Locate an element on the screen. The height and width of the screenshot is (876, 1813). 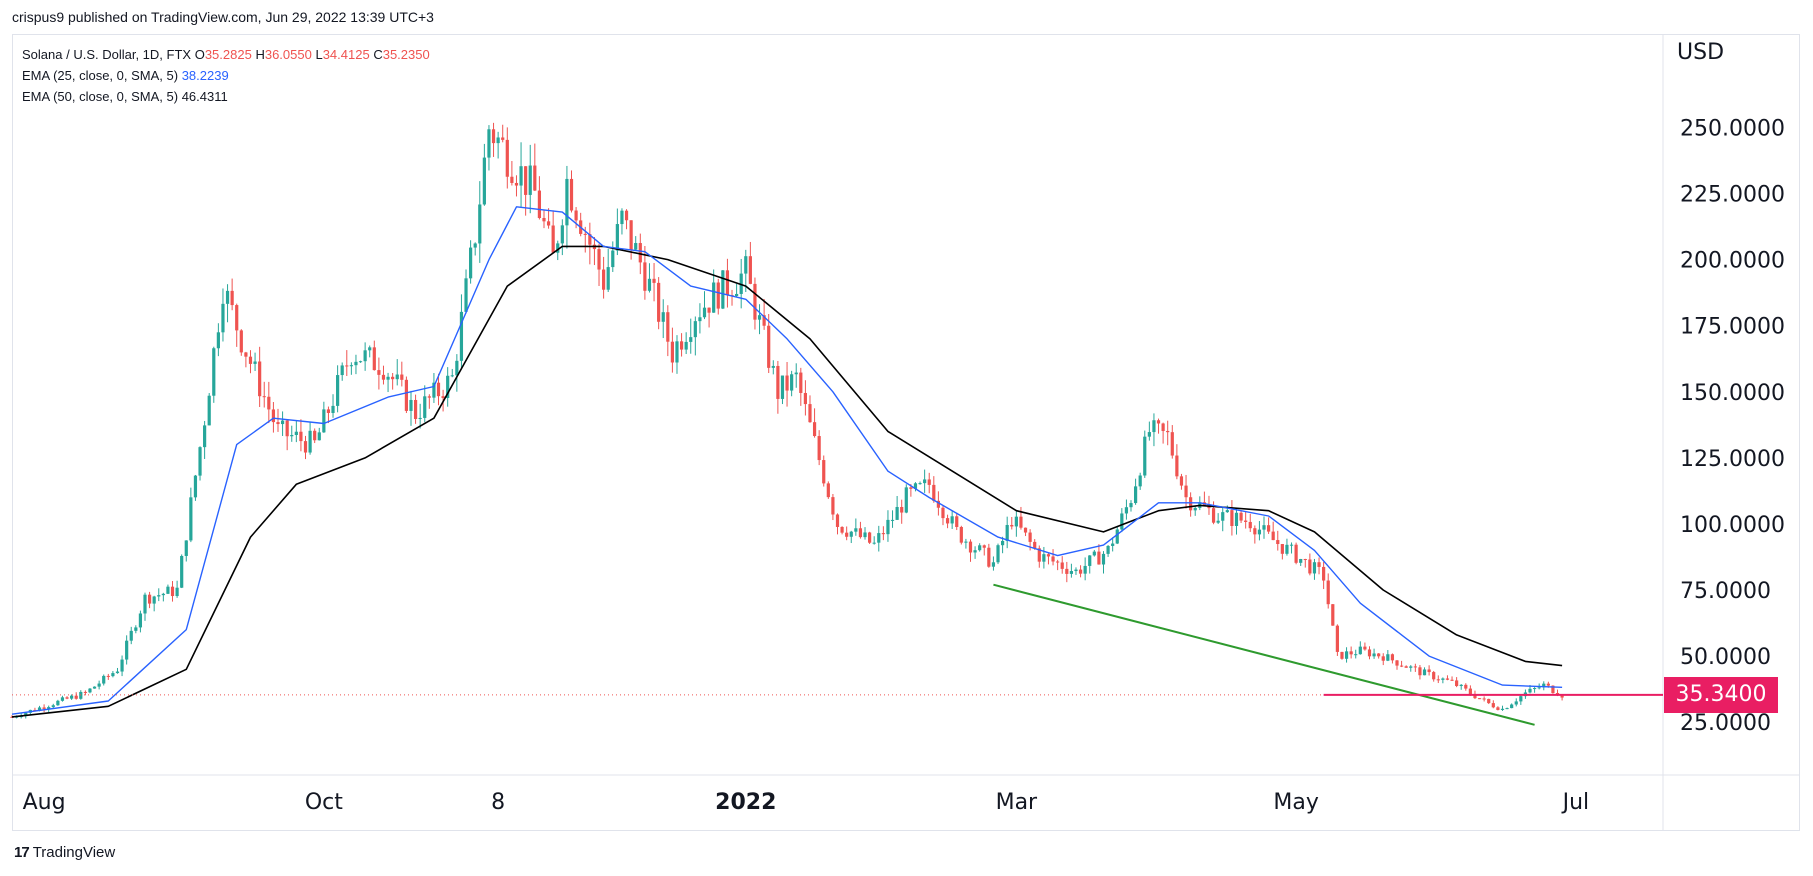
x-tick-label: 8 is located at coordinates (498, 802).